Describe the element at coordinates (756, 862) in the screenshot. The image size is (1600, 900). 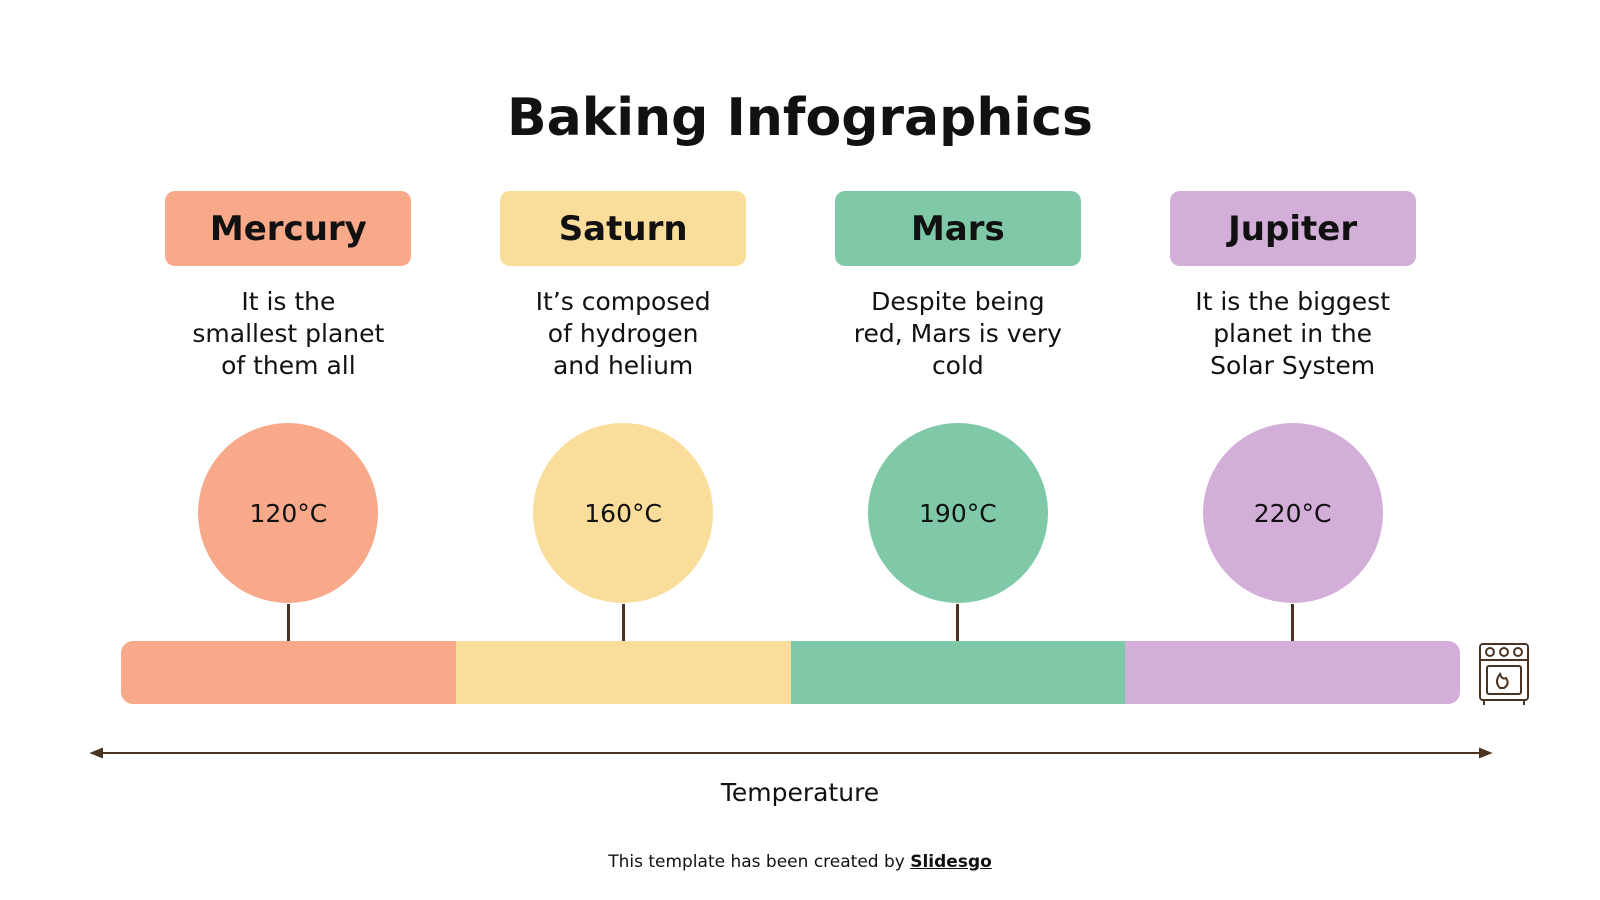
I see `footer-text: This template has been created by` at that location.